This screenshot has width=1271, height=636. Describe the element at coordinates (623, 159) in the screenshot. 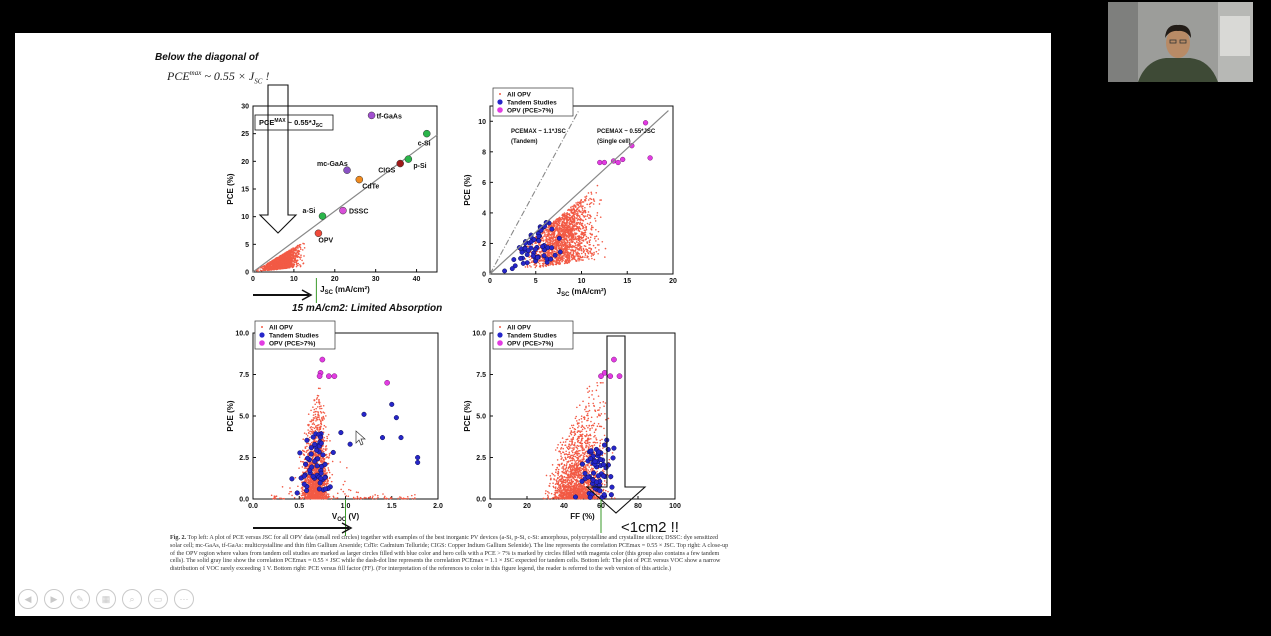

I see `hero-point` at that location.